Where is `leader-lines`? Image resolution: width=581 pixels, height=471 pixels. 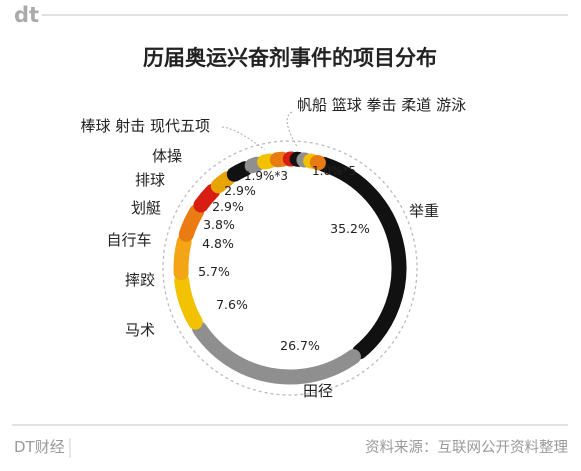
leader-lines is located at coordinates (259, 131).